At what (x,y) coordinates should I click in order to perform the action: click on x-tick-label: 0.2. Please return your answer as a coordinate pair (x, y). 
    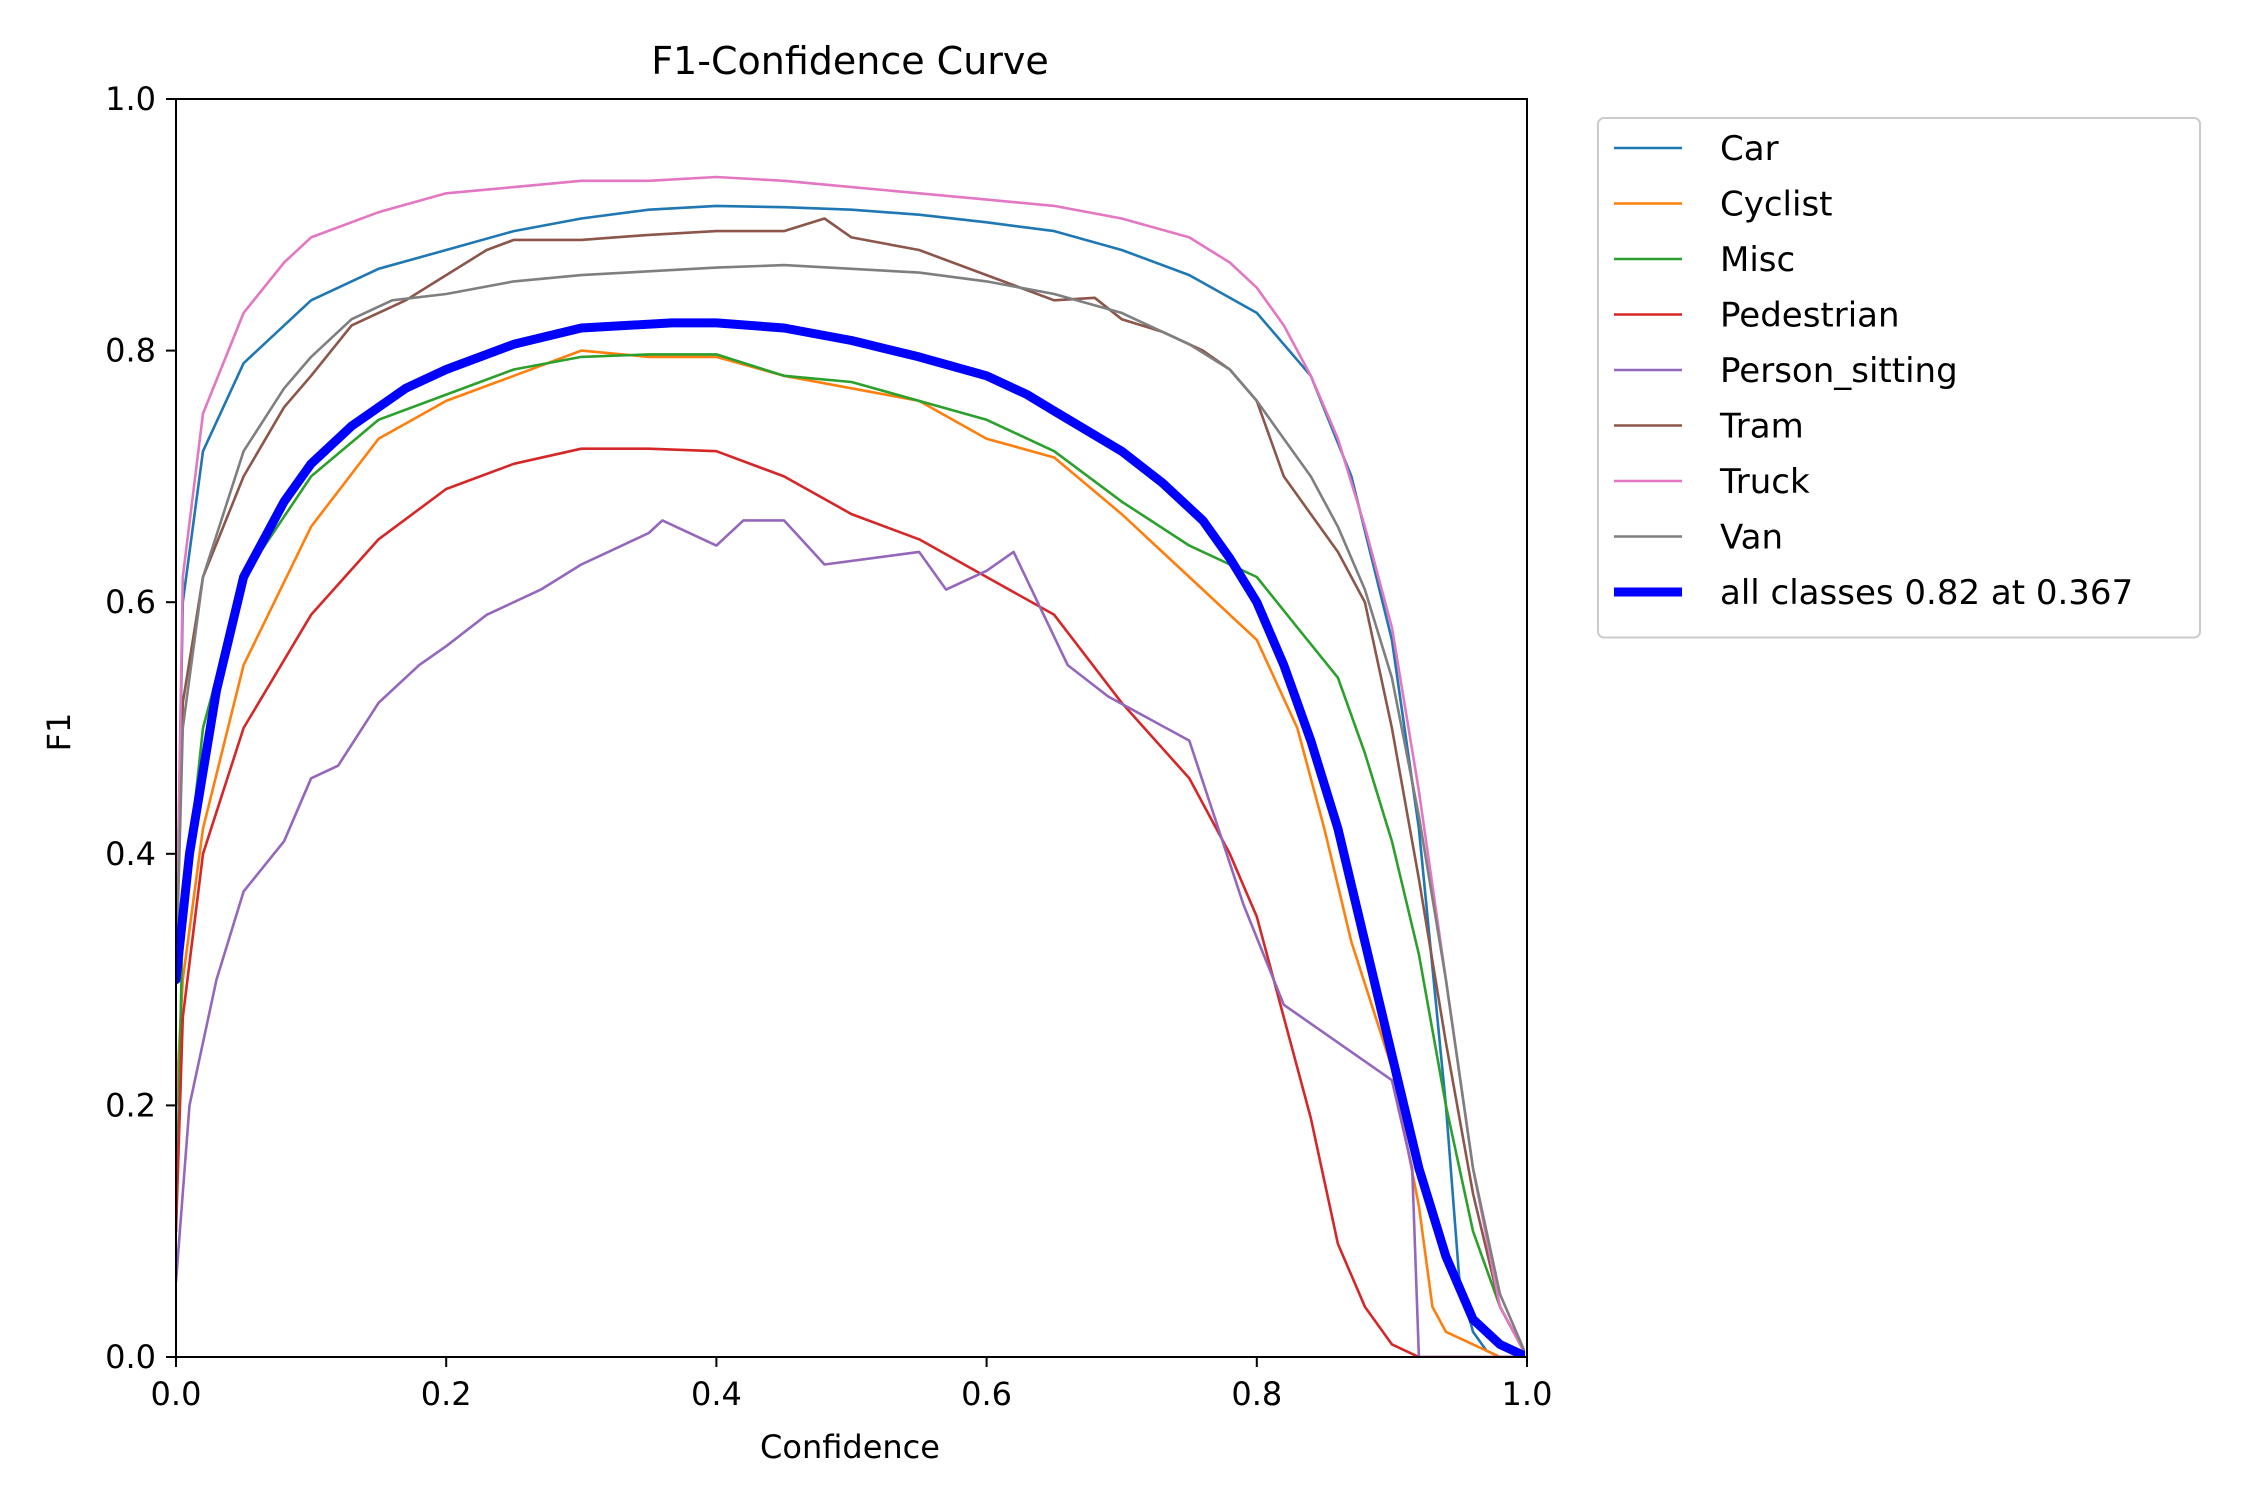
    Looking at the image, I should click on (446, 1394).